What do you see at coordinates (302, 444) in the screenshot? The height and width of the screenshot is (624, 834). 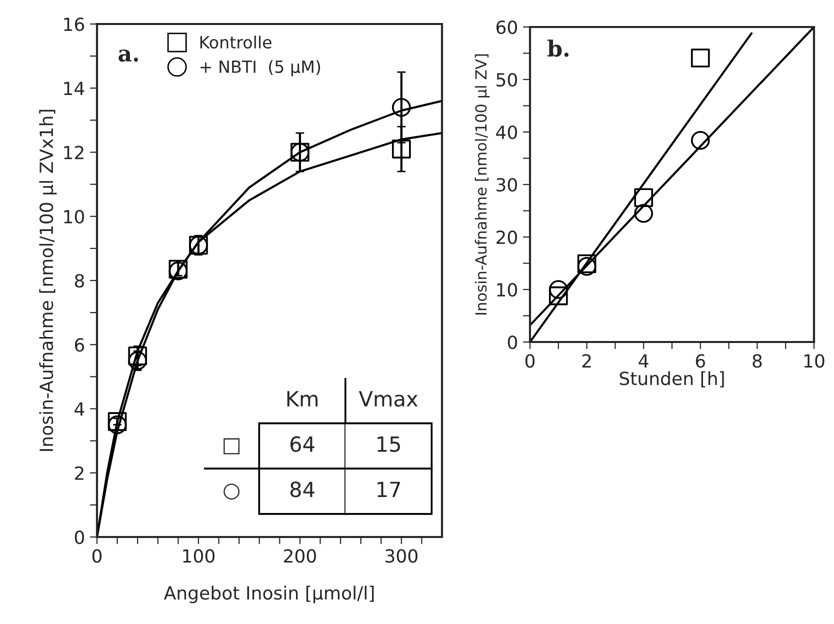 I see `annotation: 64` at bounding box center [302, 444].